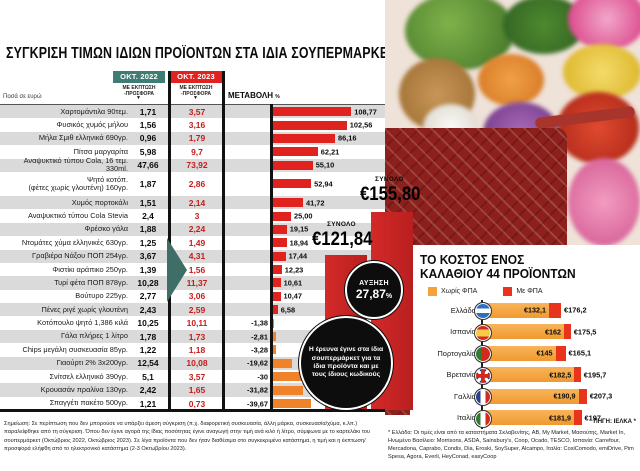  I want to click on triangle-down-icon: ▼, so click(195, 98).